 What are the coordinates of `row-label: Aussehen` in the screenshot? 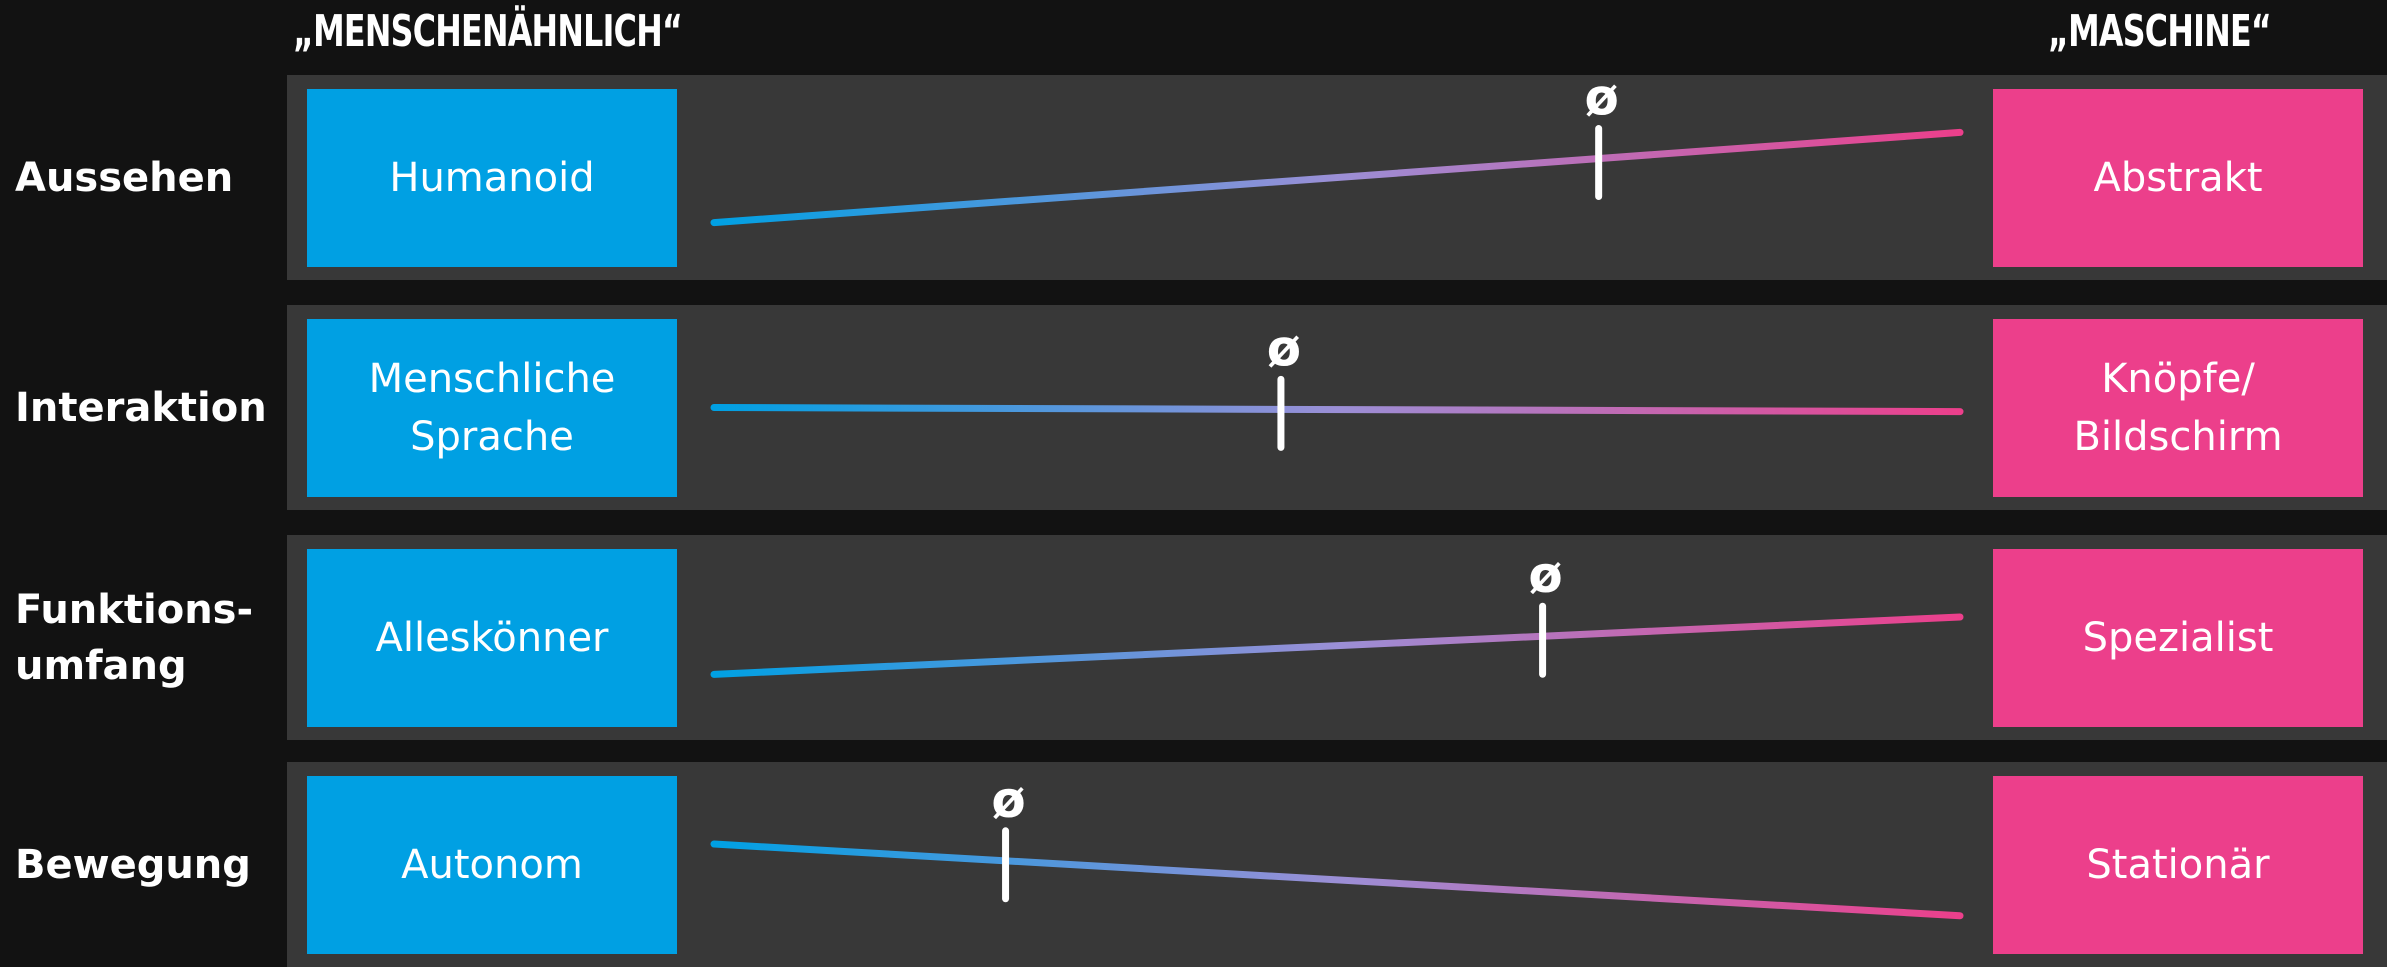 It's located at (124, 177).